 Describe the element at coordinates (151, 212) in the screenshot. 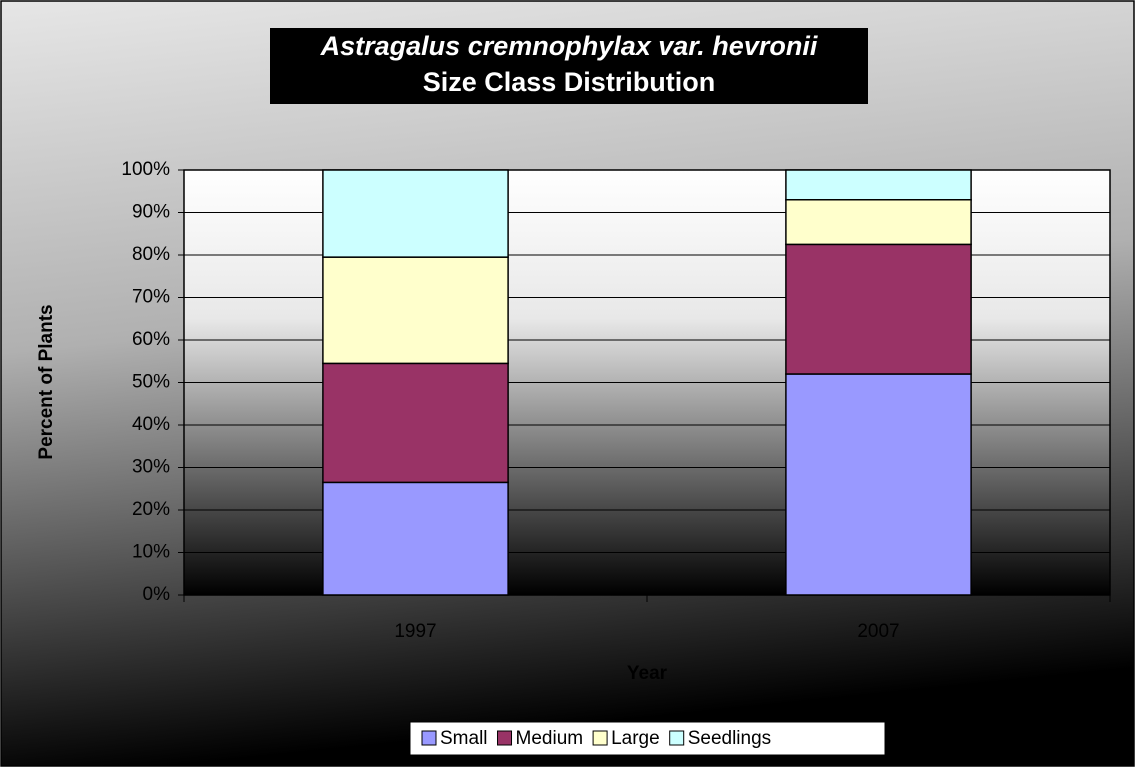

I see `y-tick-label: 90%` at that location.